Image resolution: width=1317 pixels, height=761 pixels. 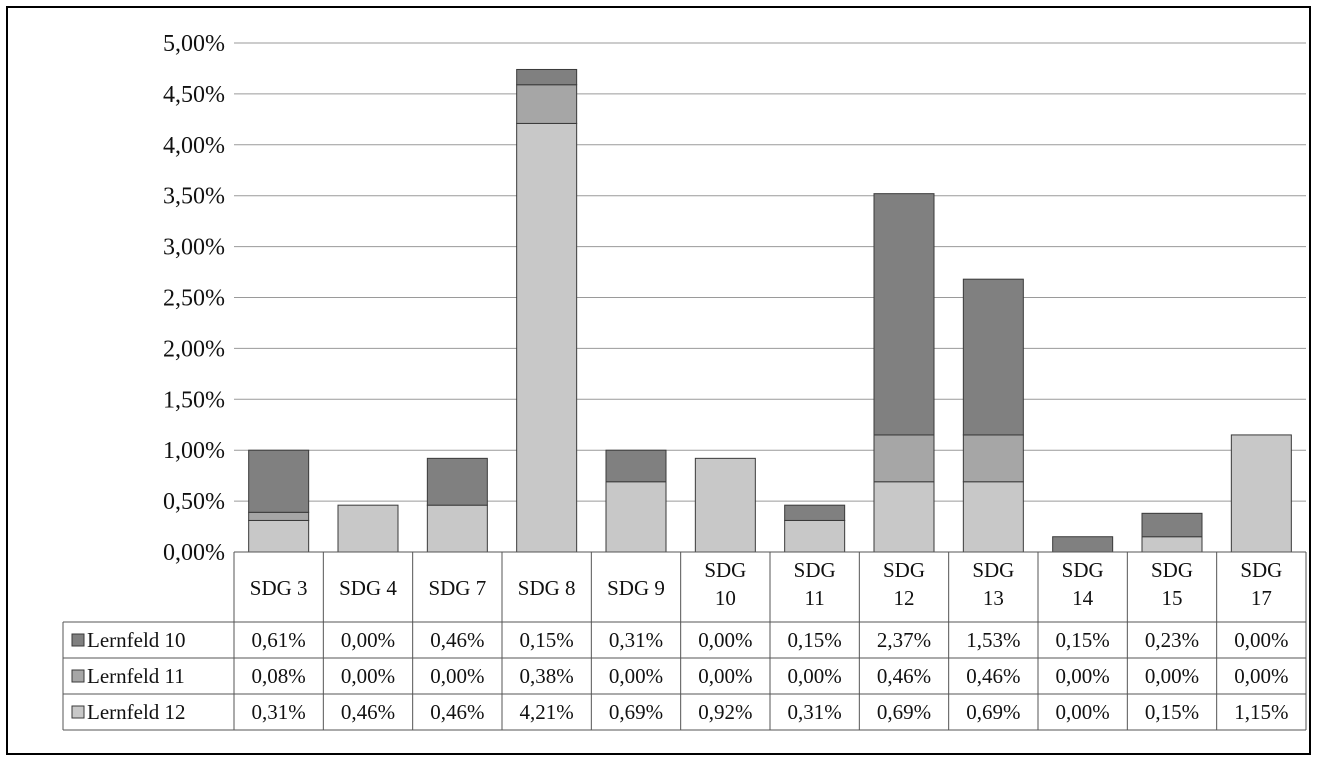 What do you see at coordinates (194, 95) in the screenshot?
I see `y-tick-label: 4,50%` at bounding box center [194, 95].